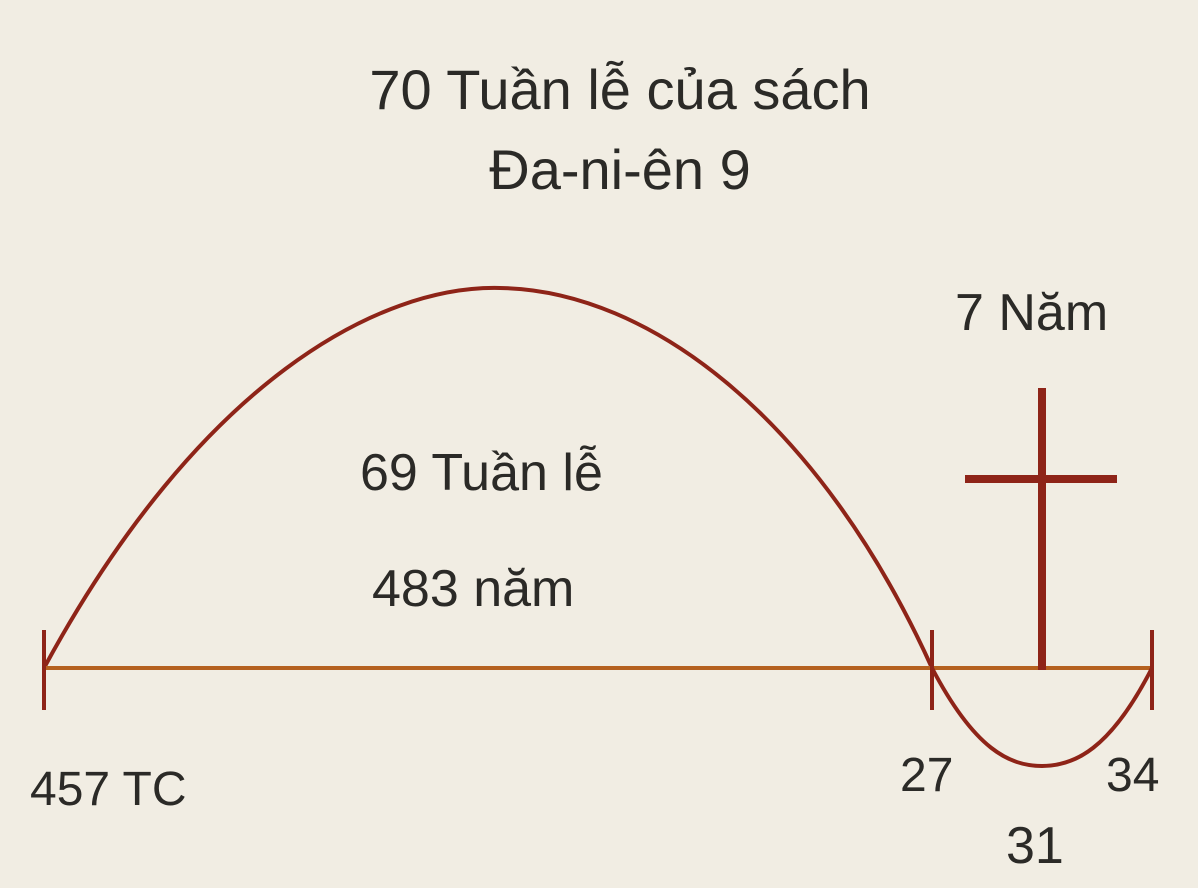 The image size is (1198, 888). What do you see at coordinates (481, 473) in the screenshot?
I see `big-arc-weeks-label: 69 Tuần lễ` at bounding box center [481, 473].